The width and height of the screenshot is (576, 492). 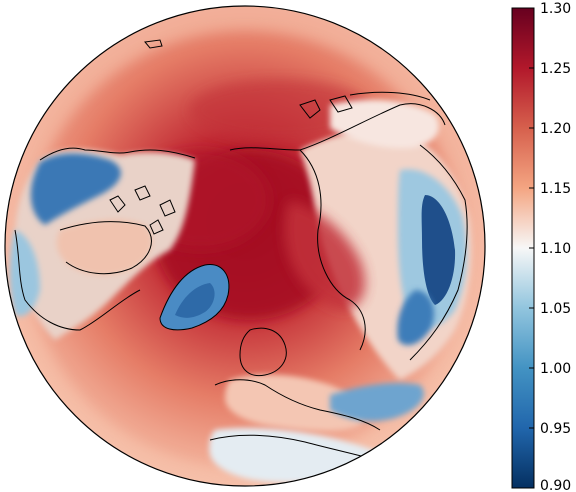 I want to click on coast-bering, so click(x=390, y=96).